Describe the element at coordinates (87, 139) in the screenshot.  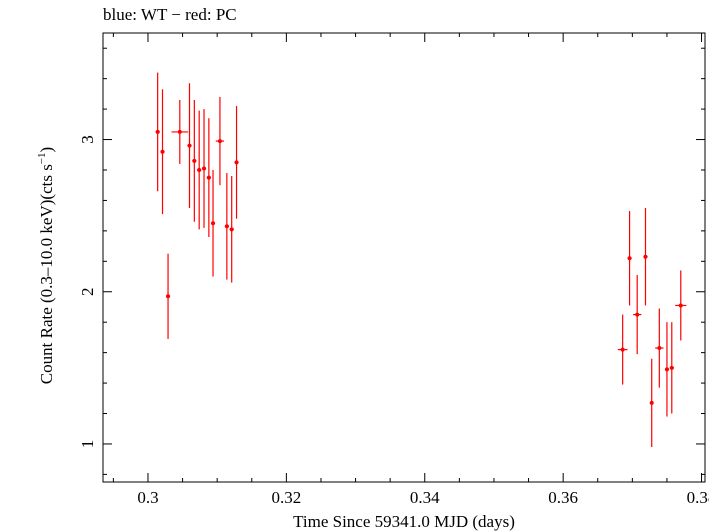
I see `y-tick-label: 3` at that location.